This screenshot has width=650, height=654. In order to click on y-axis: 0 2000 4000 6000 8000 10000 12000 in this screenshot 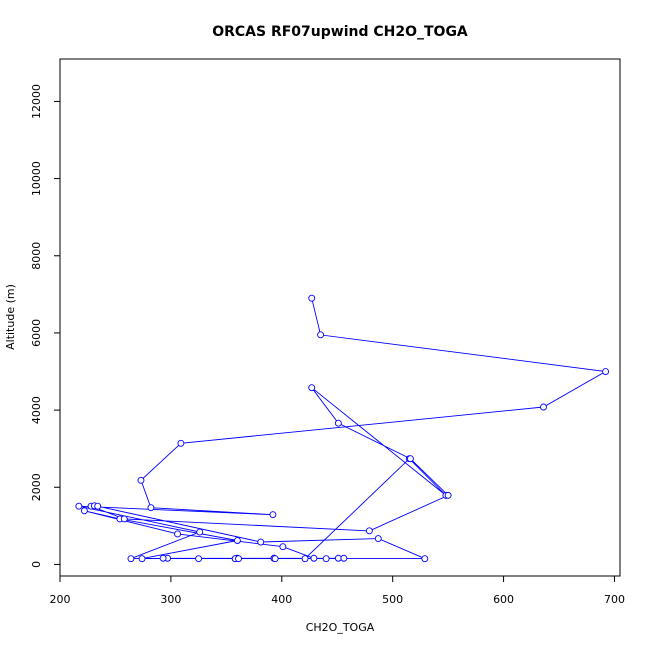, I will do `click(45, 326)`.